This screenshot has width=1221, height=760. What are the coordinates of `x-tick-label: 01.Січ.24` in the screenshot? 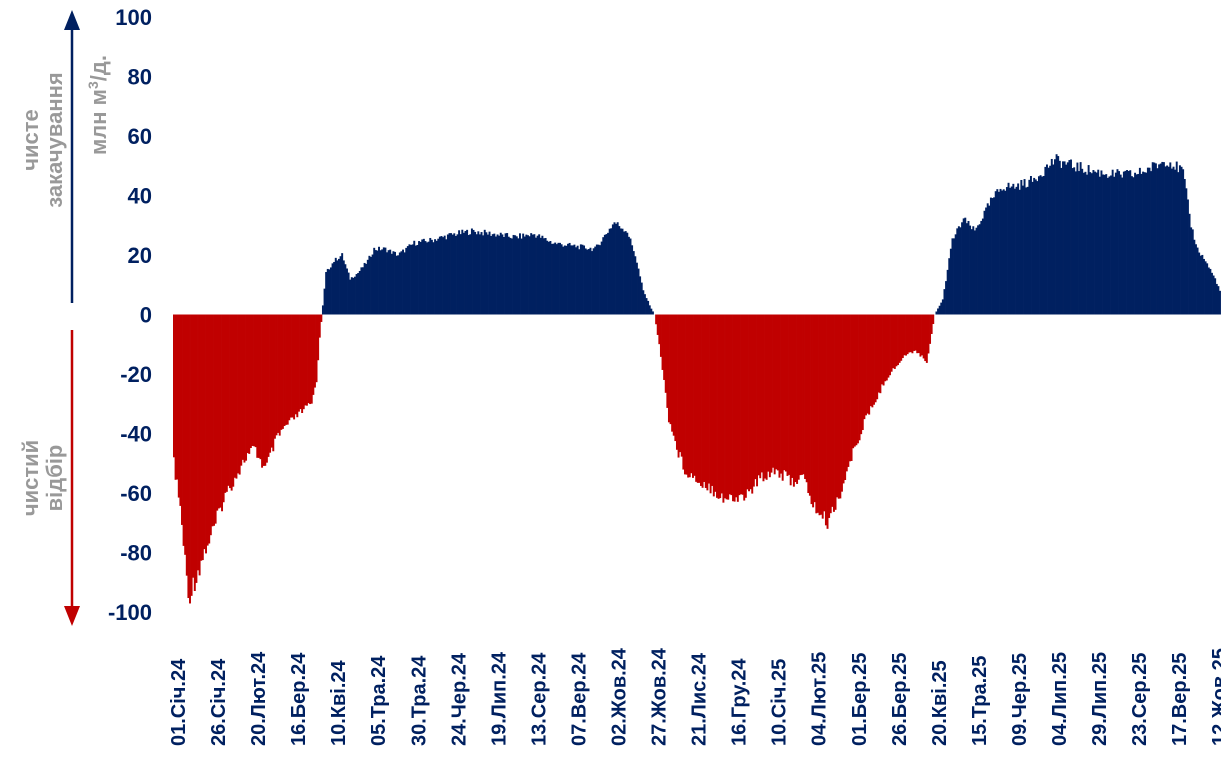 It's located at (179, 702).